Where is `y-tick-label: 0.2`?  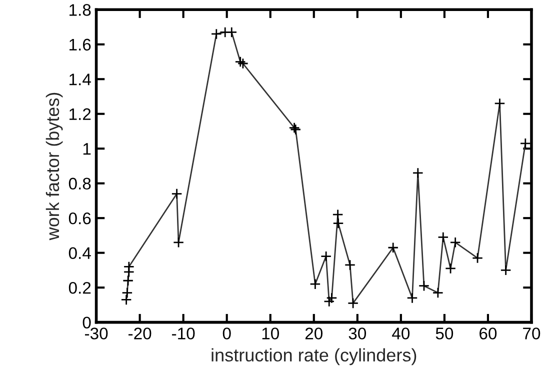
y-tick-label: 0.2 is located at coordinates (79, 288).